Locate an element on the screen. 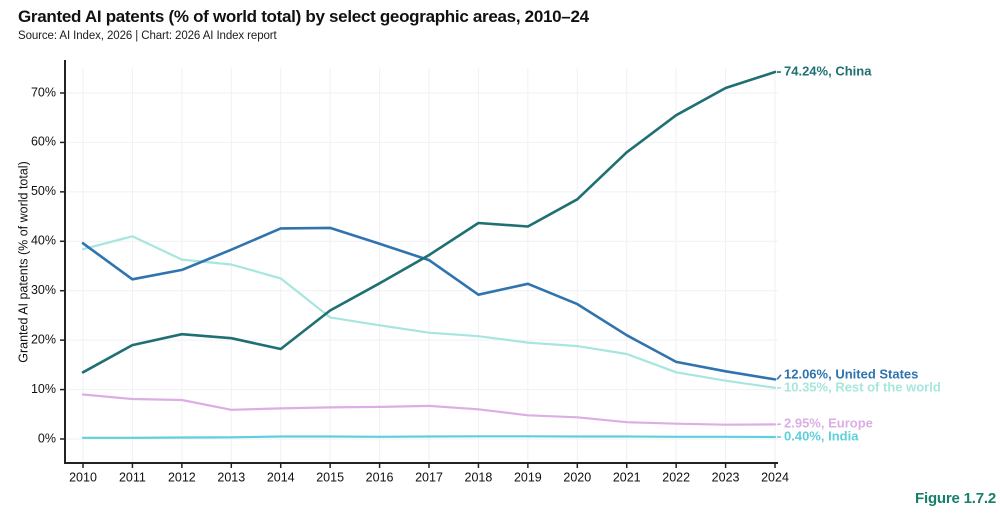 The width and height of the screenshot is (1000, 517). x-tick-label: 2017 is located at coordinates (429, 477).